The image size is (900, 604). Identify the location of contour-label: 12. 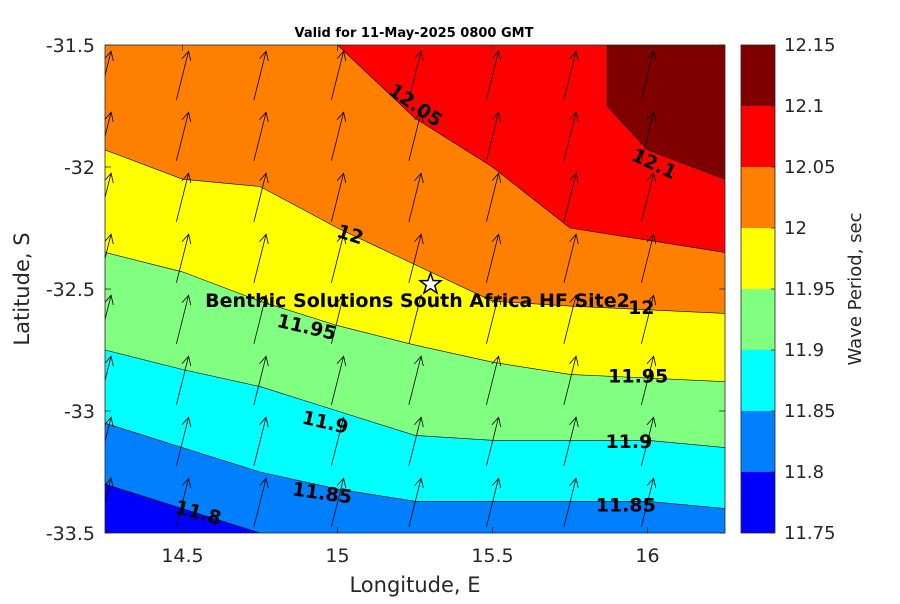
(641, 308).